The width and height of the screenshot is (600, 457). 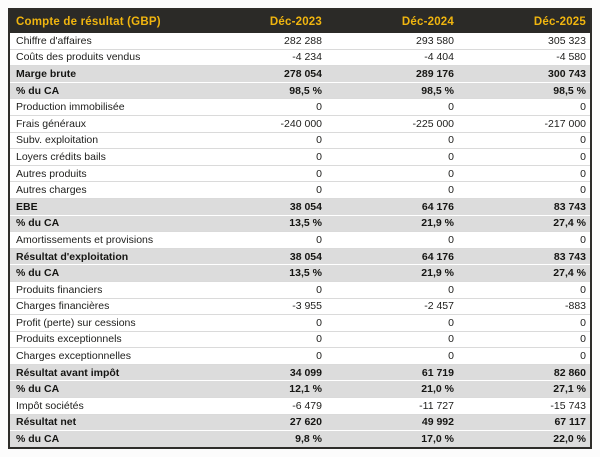 What do you see at coordinates (300, 189) in the screenshot?
I see `table-row: Autres charges 0 0 0` at bounding box center [300, 189].